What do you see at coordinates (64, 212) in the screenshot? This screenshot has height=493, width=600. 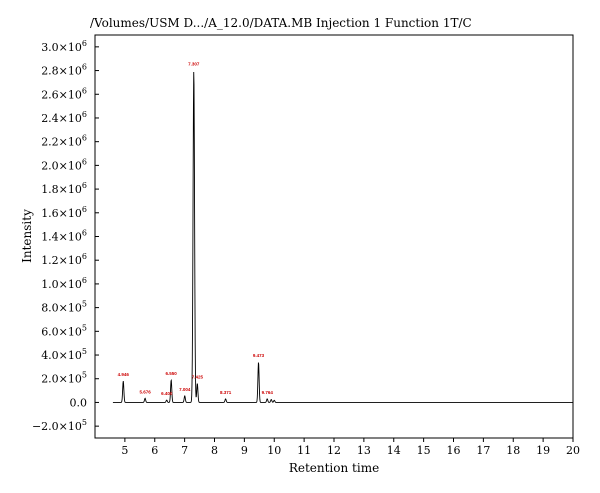 I see `y-tick-label: 1.6×10⁶` at bounding box center [64, 212].